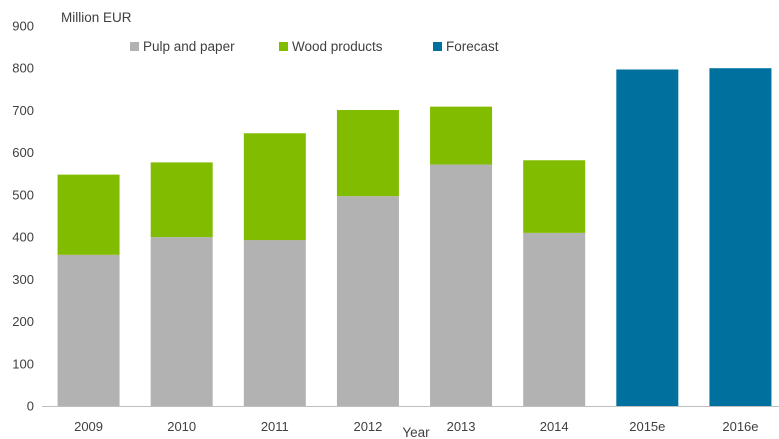 Image resolution: width=779 pixels, height=439 pixels. I want to click on x-tick-label: 2009, so click(88, 426).